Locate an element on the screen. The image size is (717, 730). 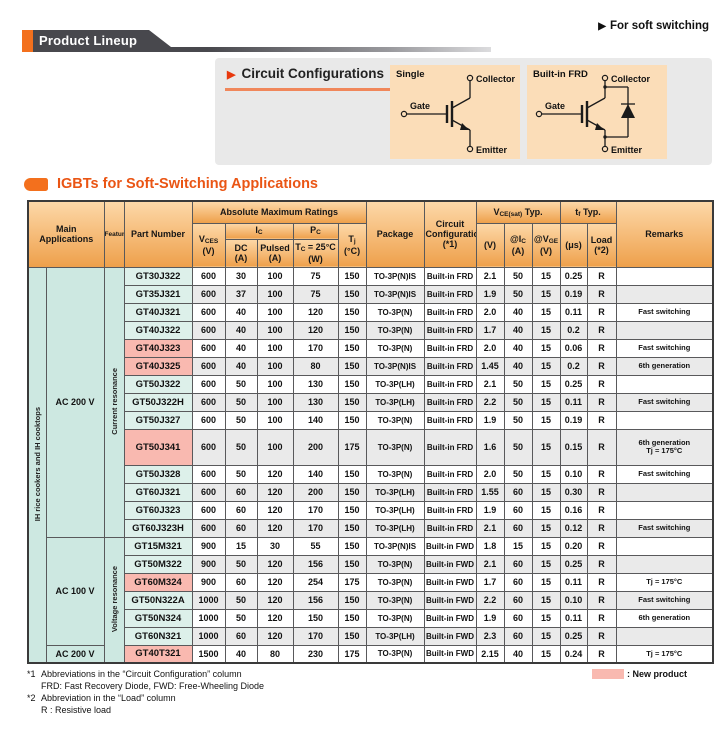
section-title: IGBTs for Soft-Switching Applications is located at coordinates (187, 184).